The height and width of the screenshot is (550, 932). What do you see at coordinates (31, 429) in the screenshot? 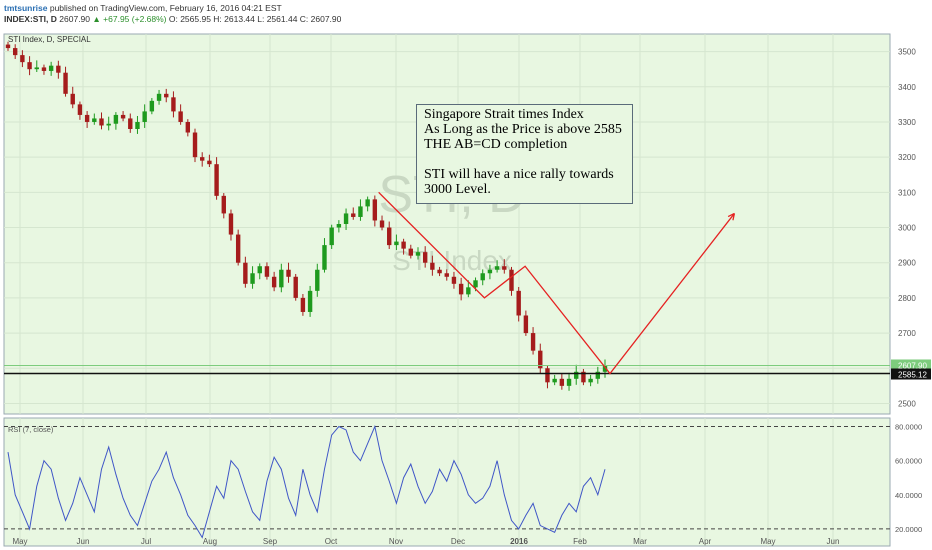
I see `rsi-title: RSI (7, close)` at bounding box center [31, 429].